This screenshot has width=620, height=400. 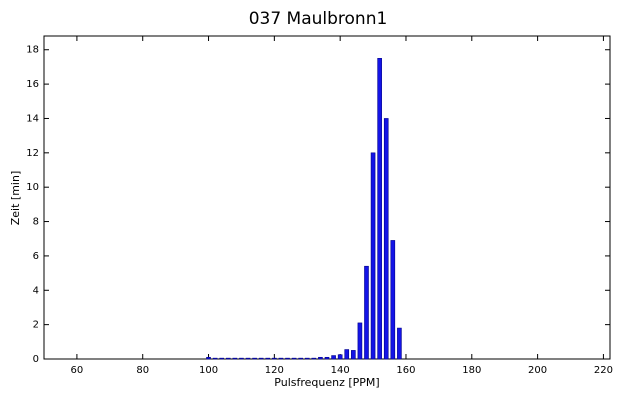 What do you see at coordinates (405, 370) in the screenshot?
I see `x-tick-label: 160` at bounding box center [405, 370].